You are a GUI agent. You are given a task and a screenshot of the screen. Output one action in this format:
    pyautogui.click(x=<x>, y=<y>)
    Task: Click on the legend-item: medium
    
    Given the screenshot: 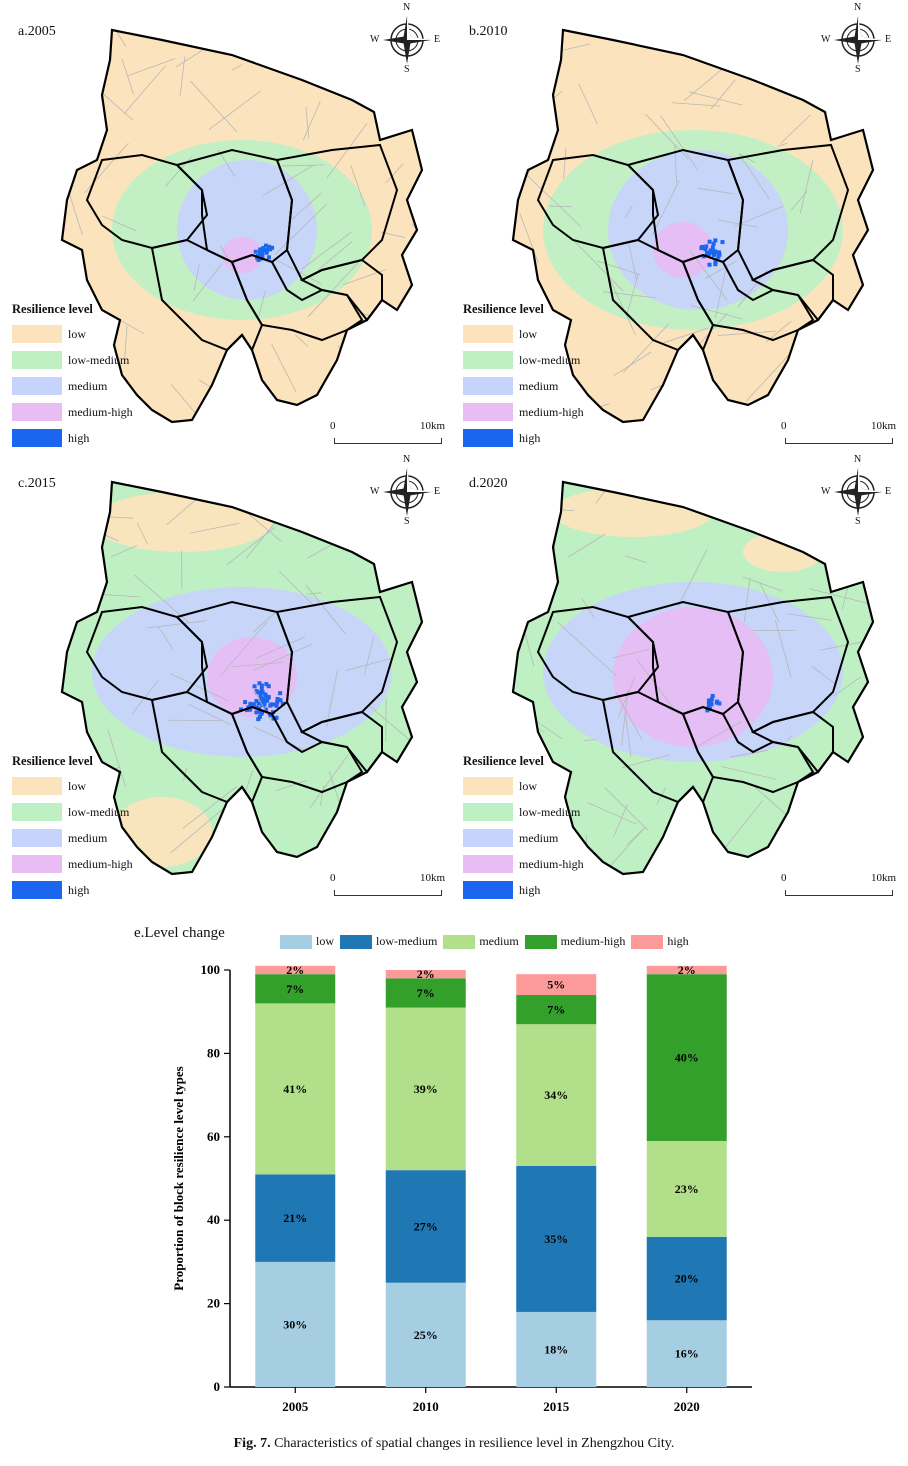 What is the action you would take?
    pyautogui.click(x=538, y=386)
    